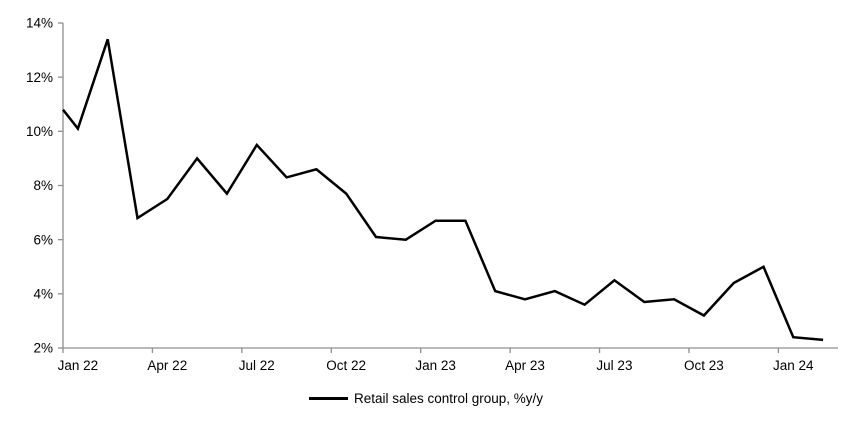 The width and height of the screenshot is (852, 423). Describe the element at coordinates (704, 365) in the screenshot. I see `x-axis-tick-label: Oct 23` at that location.